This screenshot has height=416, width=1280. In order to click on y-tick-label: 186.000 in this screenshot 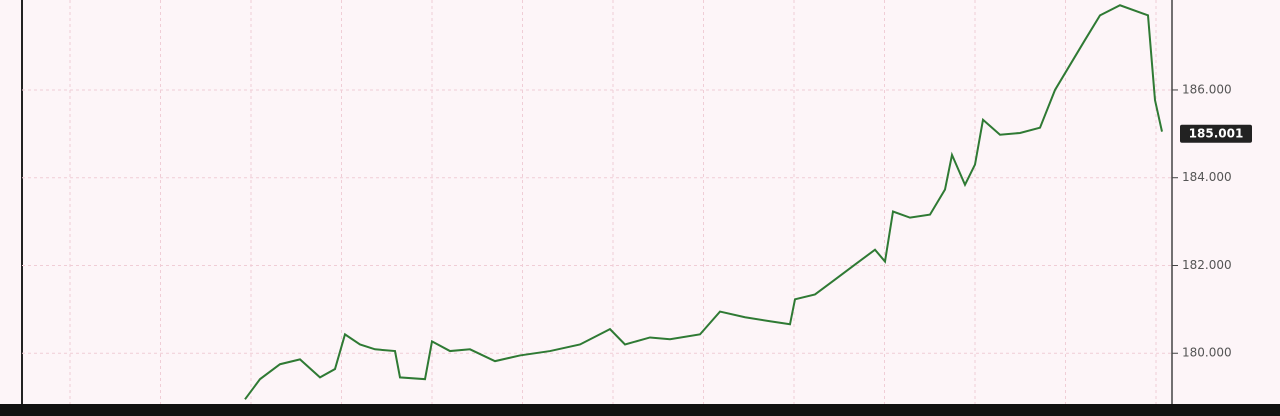, I will do `click(1207, 89)`.